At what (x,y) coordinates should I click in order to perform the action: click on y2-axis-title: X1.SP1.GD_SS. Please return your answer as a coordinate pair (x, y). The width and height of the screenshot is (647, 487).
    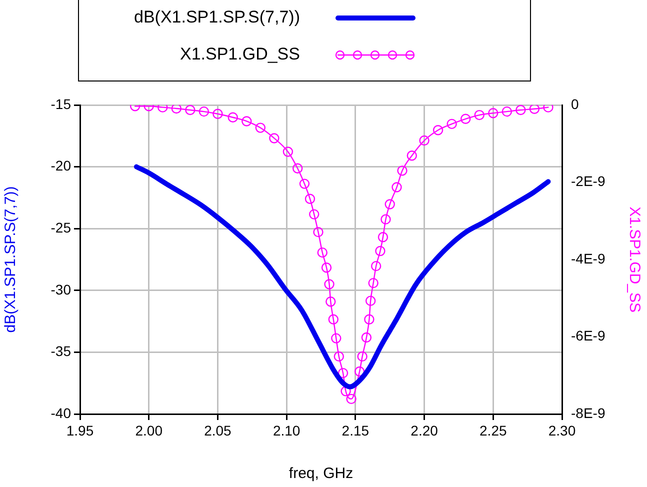
    Looking at the image, I should click on (634, 259).